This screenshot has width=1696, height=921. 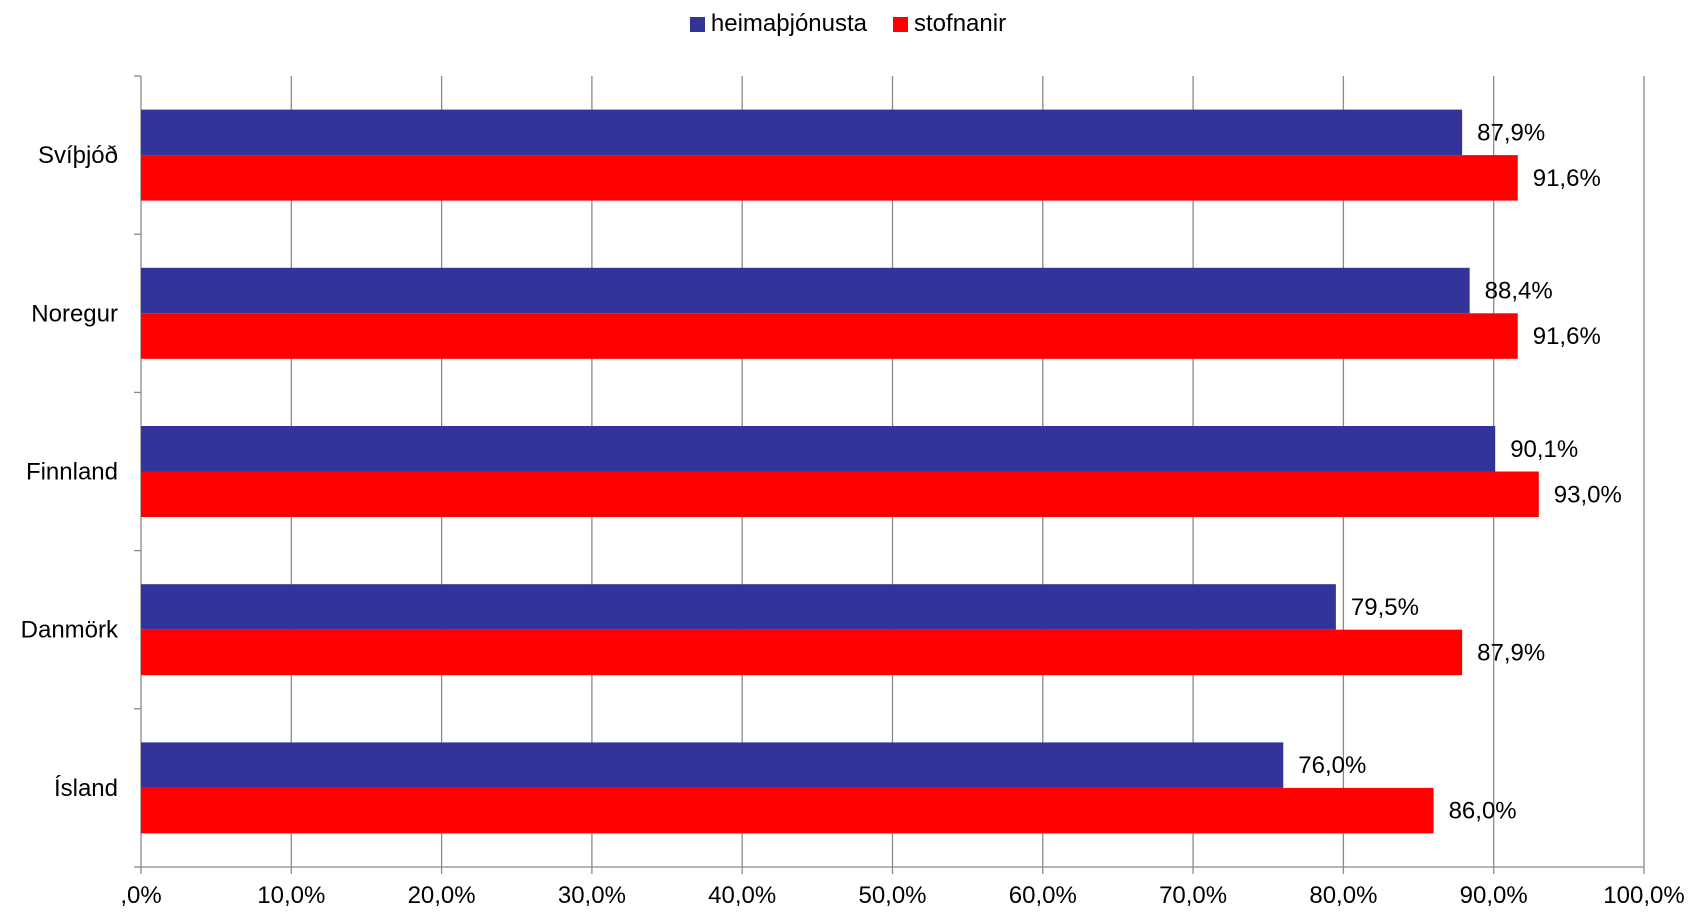 What do you see at coordinates (291, 895) in the screenshot?
I see `x-tick-label-1: 10,0%` at bounding box center [291, 895].